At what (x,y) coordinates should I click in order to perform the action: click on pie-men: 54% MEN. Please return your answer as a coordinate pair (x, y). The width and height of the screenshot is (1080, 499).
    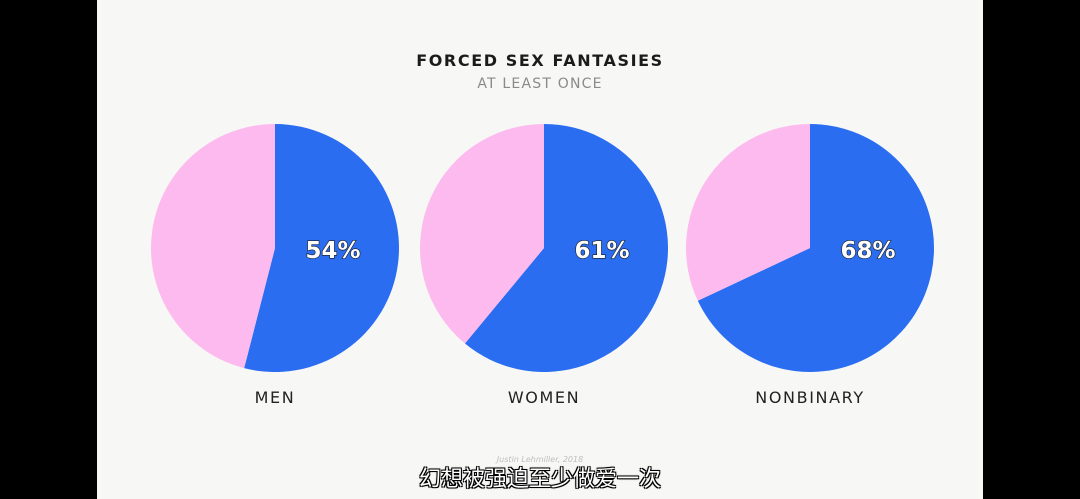
    Looking at the image, I should click on (275, 265).